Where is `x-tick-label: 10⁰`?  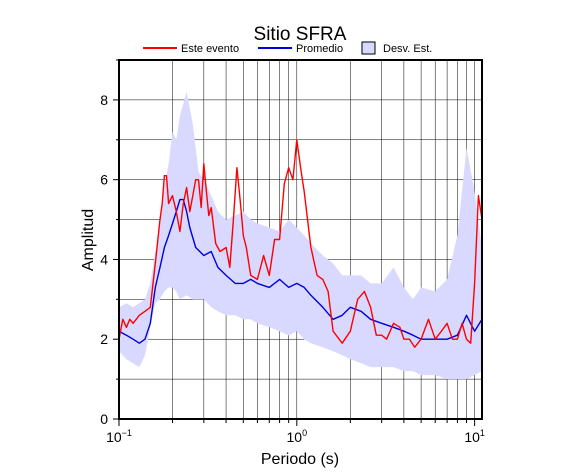
x-tick-label: 10⁰ is located at coordinates (297, 436).